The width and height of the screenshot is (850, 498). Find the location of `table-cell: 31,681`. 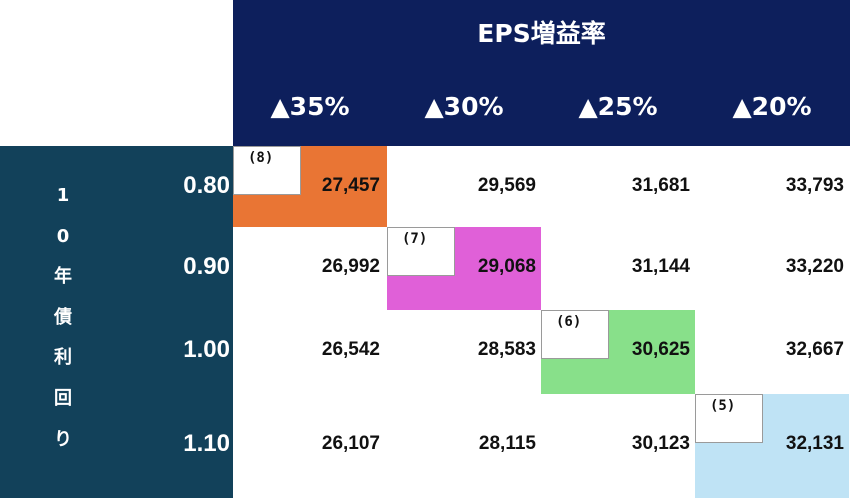

table-cell: 31,681 is located at coordinates (660, 185).